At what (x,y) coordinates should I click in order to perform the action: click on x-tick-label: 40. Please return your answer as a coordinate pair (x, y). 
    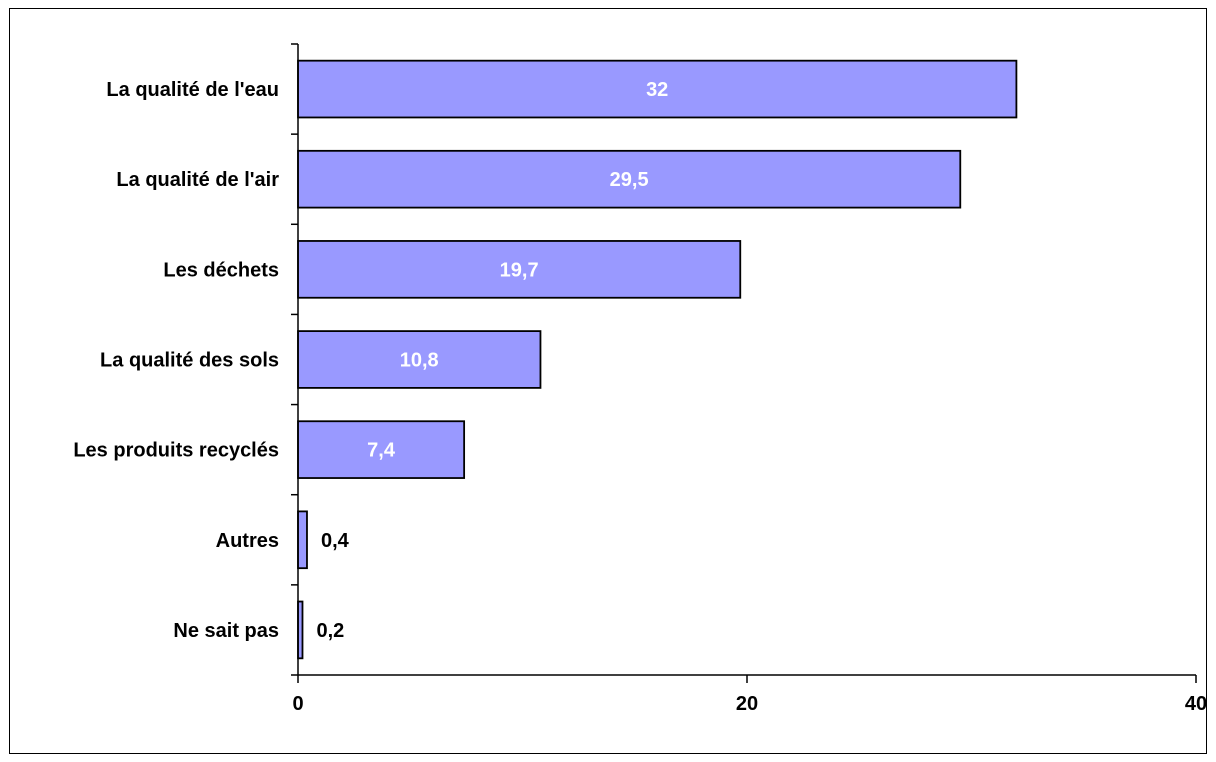
    Looking at the image, I should click on (1196, 704).